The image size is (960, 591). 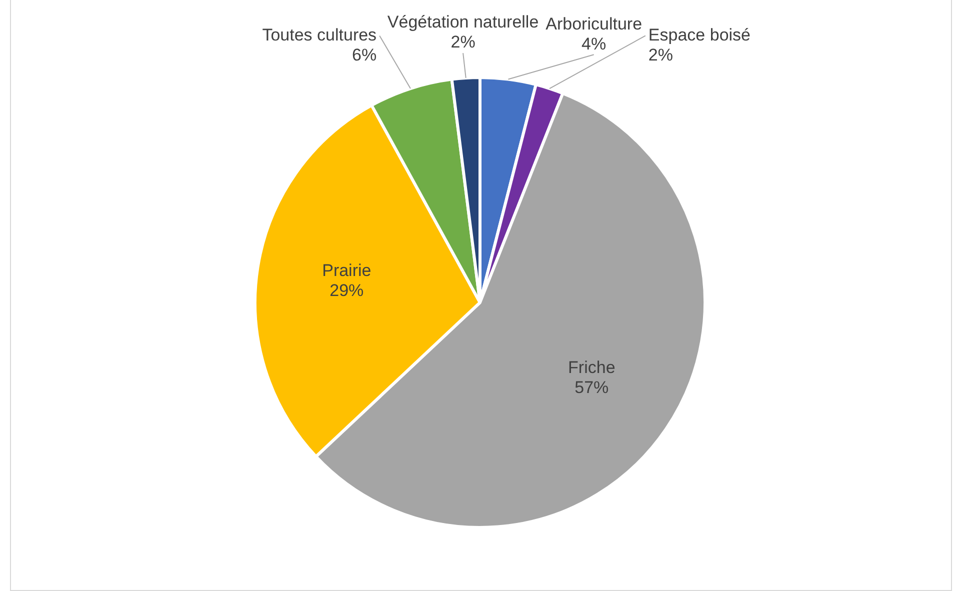 I want to click on data-label: 29%, so click(x=347, y=290).